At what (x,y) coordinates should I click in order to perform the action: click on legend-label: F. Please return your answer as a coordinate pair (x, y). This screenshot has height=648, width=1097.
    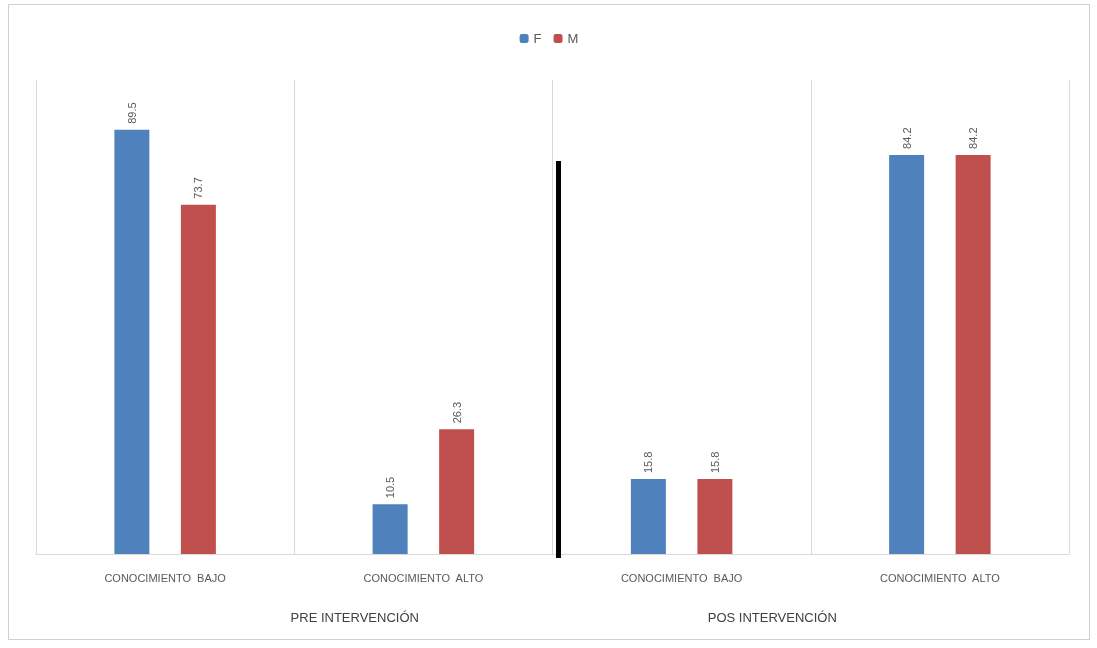
    Looking at the image, I should click on (537, 38).